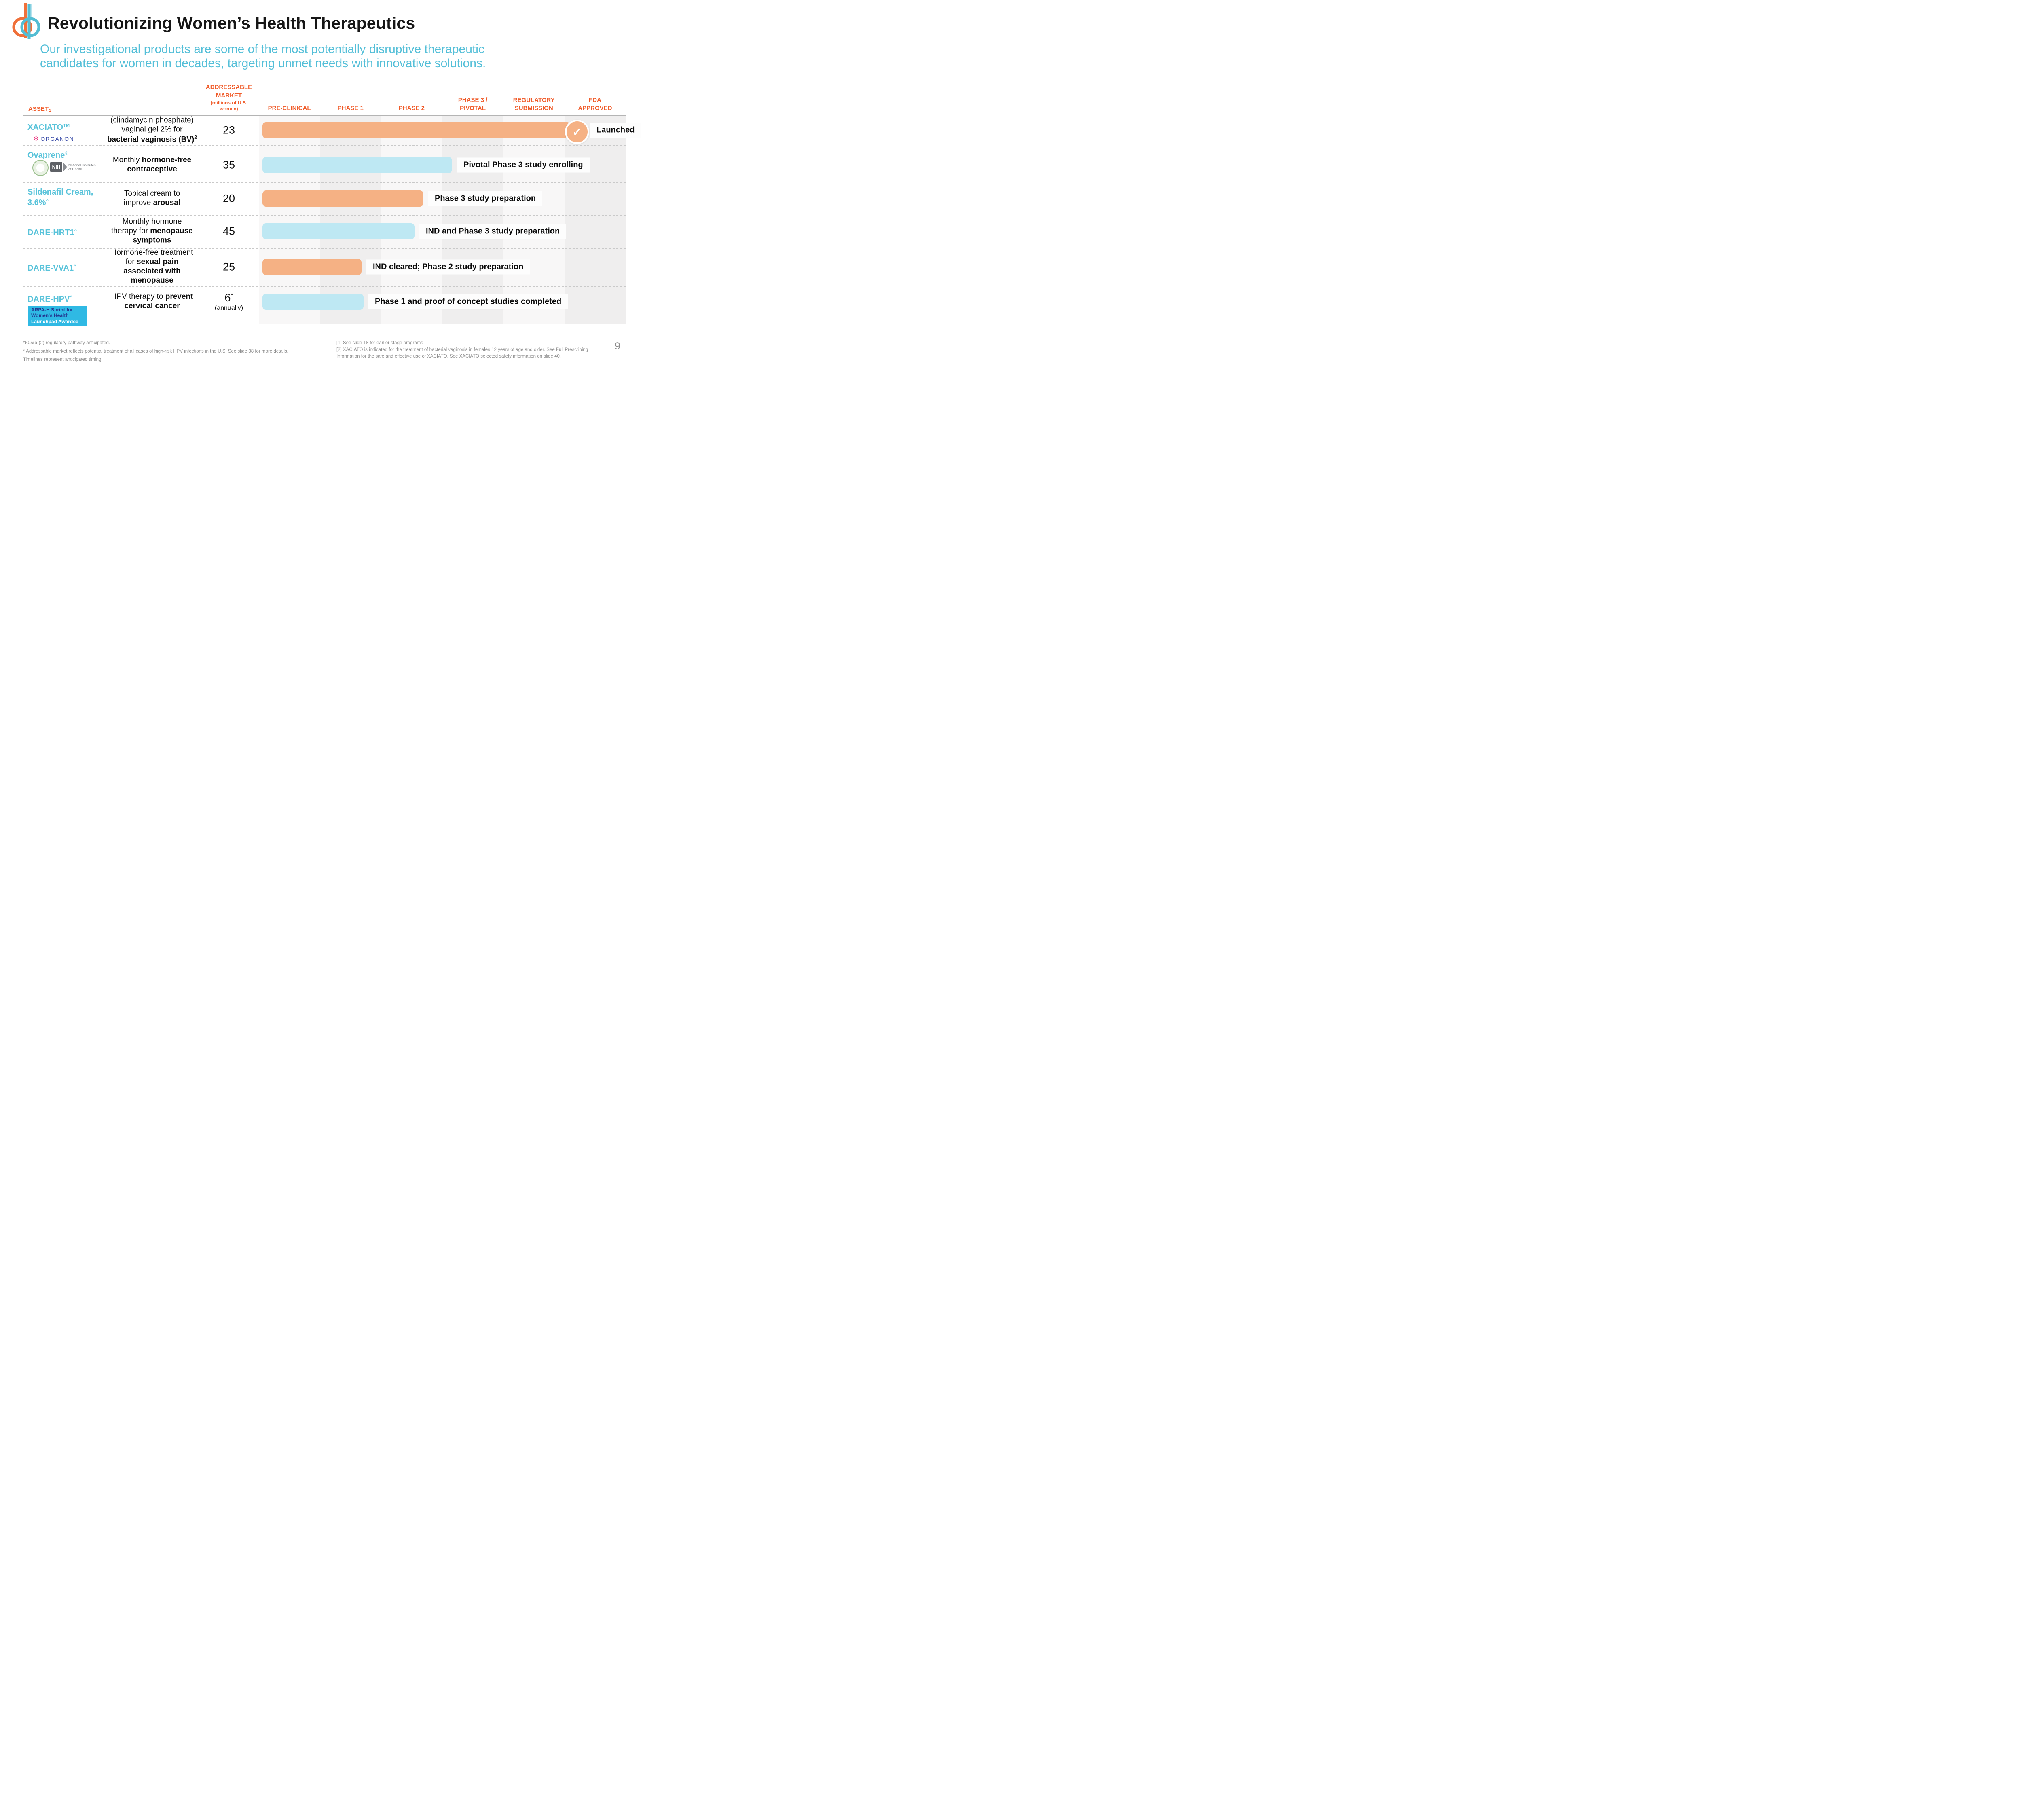  I want to click on asset-name: Ovaprene®, so click(47, 155).